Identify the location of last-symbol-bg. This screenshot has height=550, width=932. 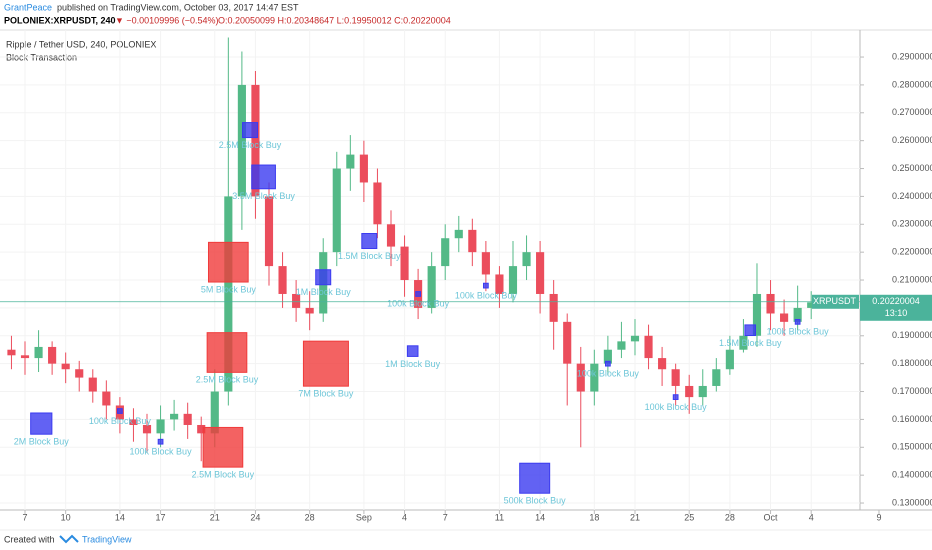
(835, 301).